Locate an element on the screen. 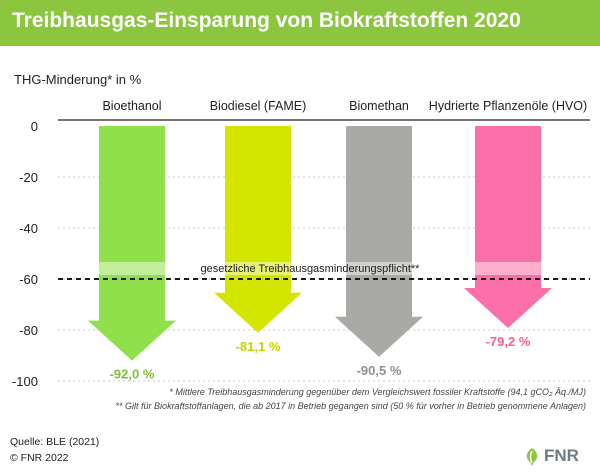 The width and height of the screenshot is (600, 474). y-tick-label: 0 is located at coordinates (34, 126).